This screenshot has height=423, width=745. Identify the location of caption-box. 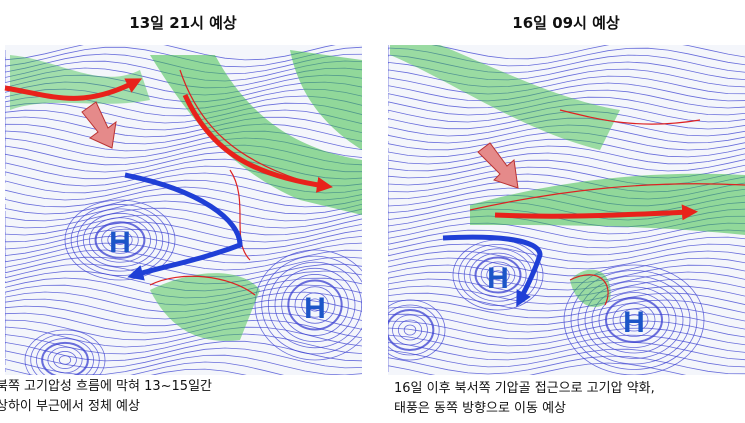
(181, 399).